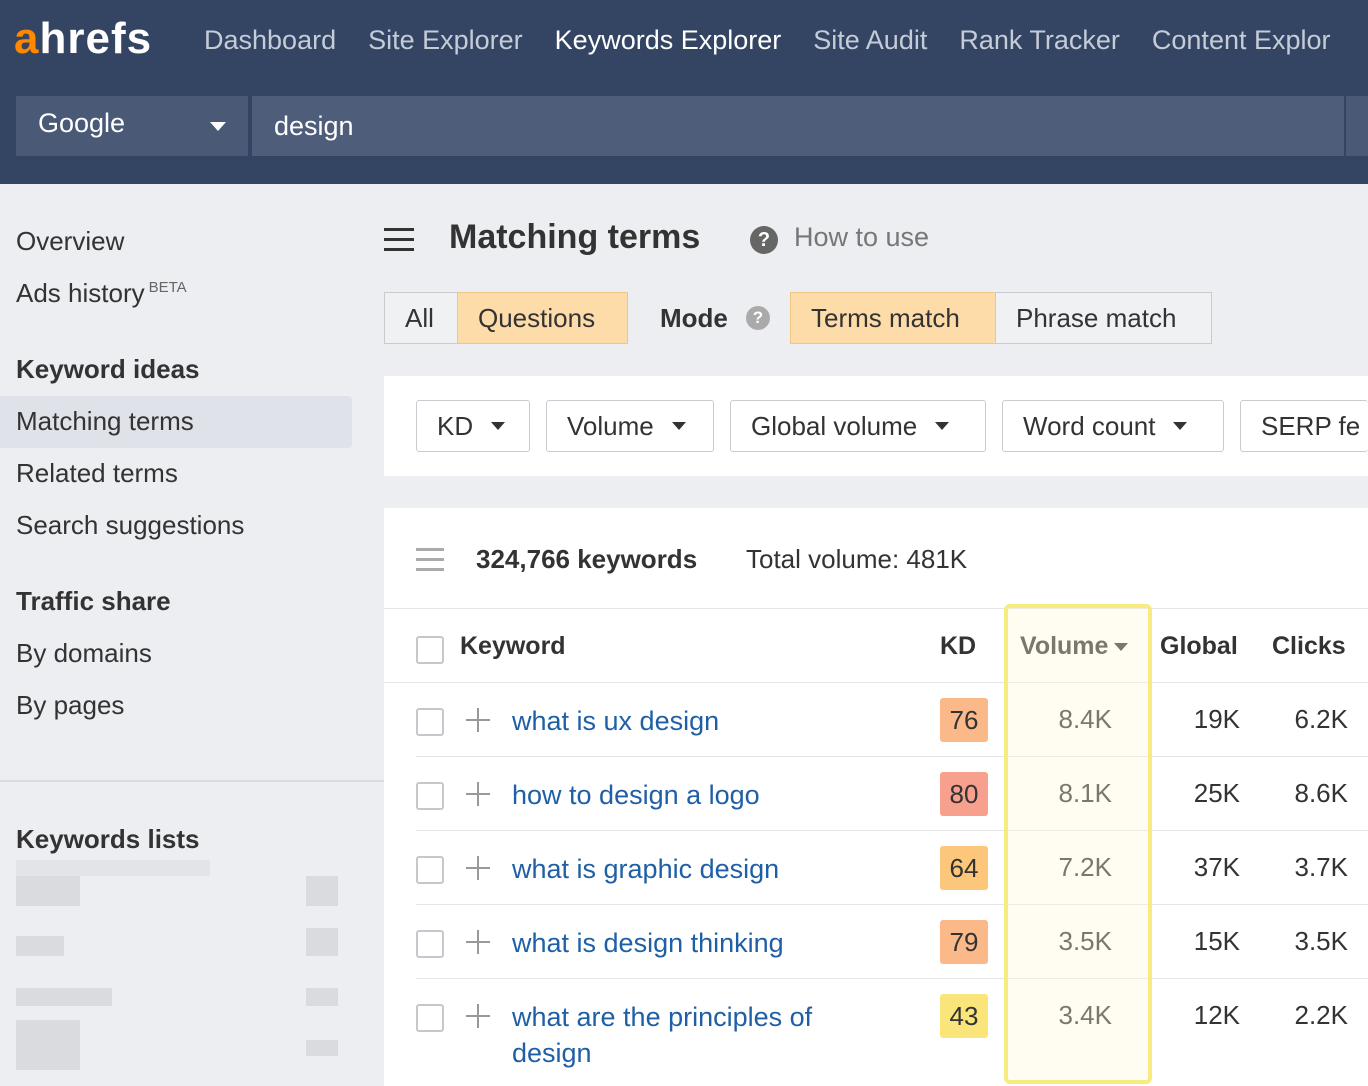 This screenshot has height=1086, width=1368. I want to click on select-all-checkbox, so click(430, 650).